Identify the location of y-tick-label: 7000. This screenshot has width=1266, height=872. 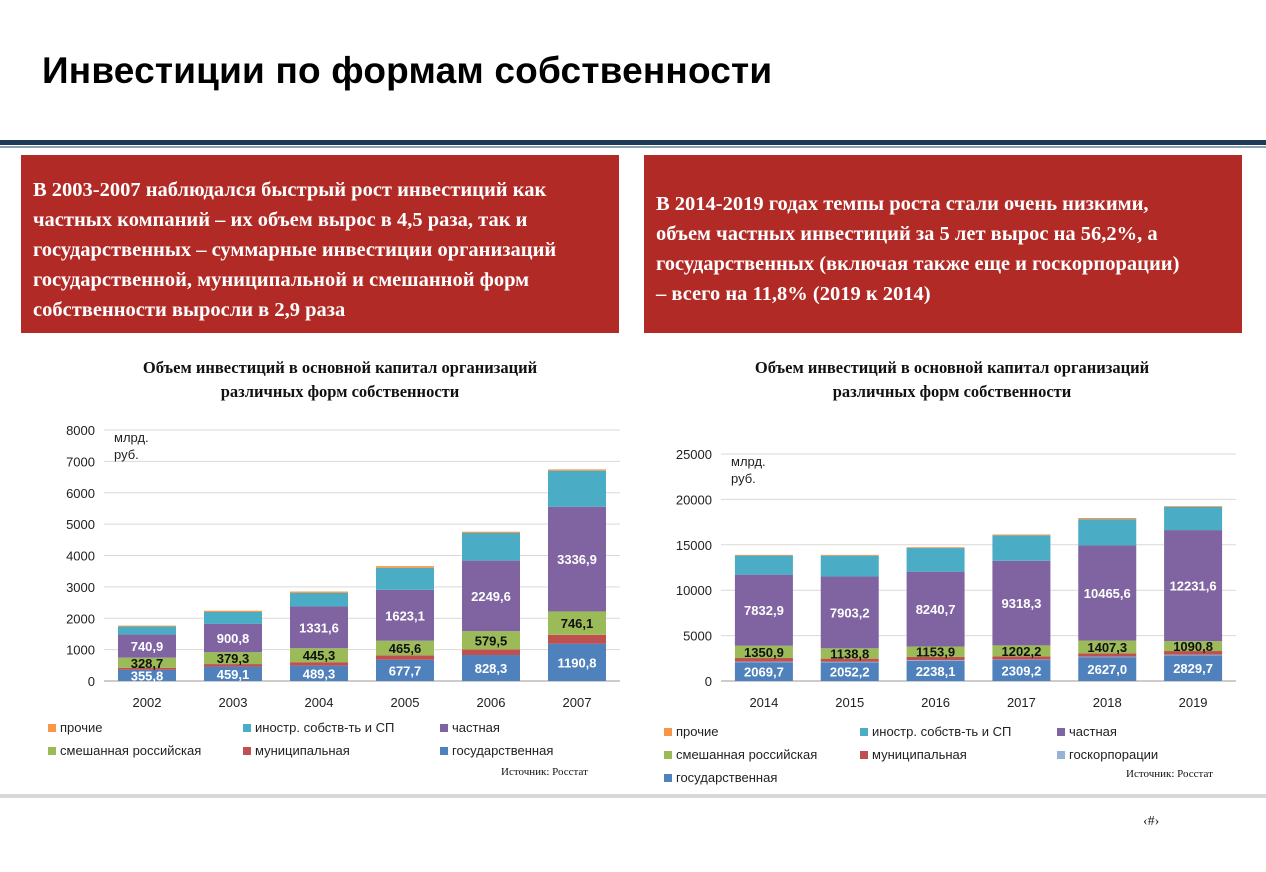
(80, 461).